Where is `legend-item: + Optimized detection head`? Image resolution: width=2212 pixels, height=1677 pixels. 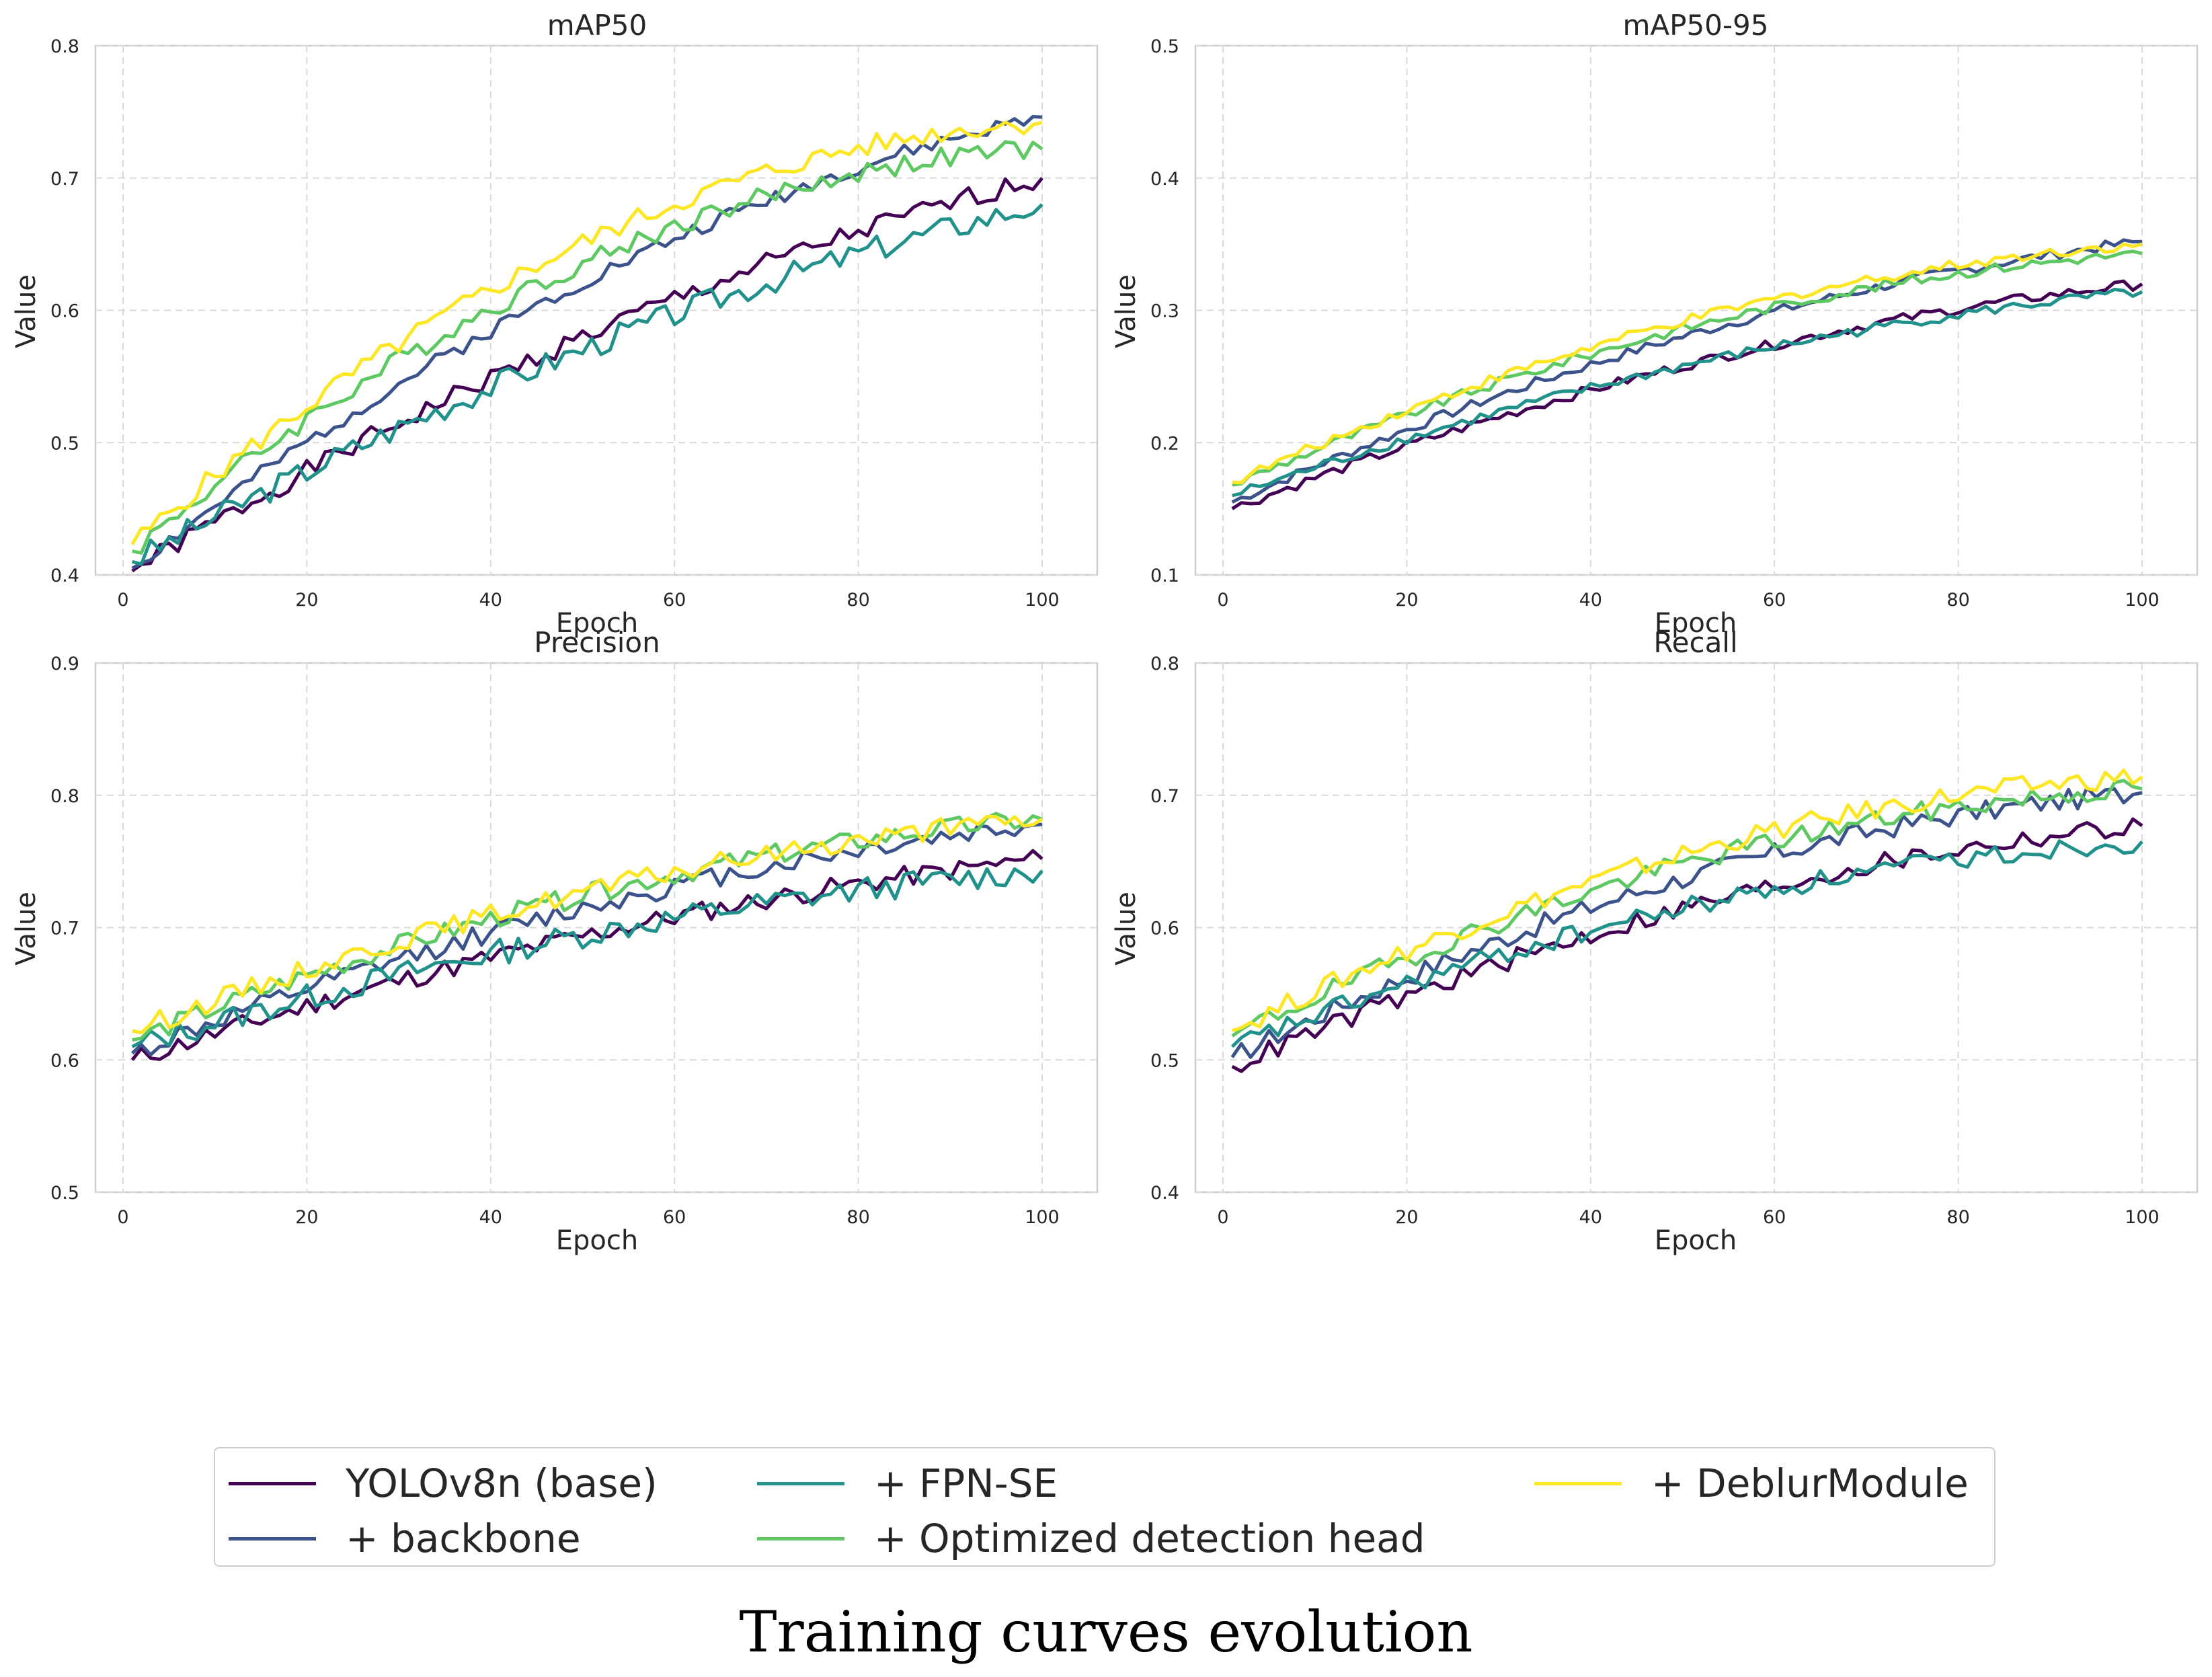
legend-item: + Optimized detection head is located at coordinates (1091, 1538).